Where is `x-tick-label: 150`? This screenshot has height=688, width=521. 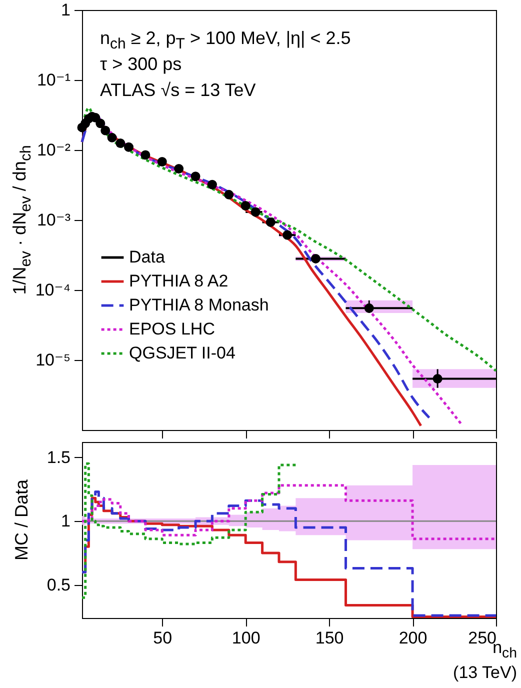 x-tick-label: 150 is located at coordinates (329, 638).